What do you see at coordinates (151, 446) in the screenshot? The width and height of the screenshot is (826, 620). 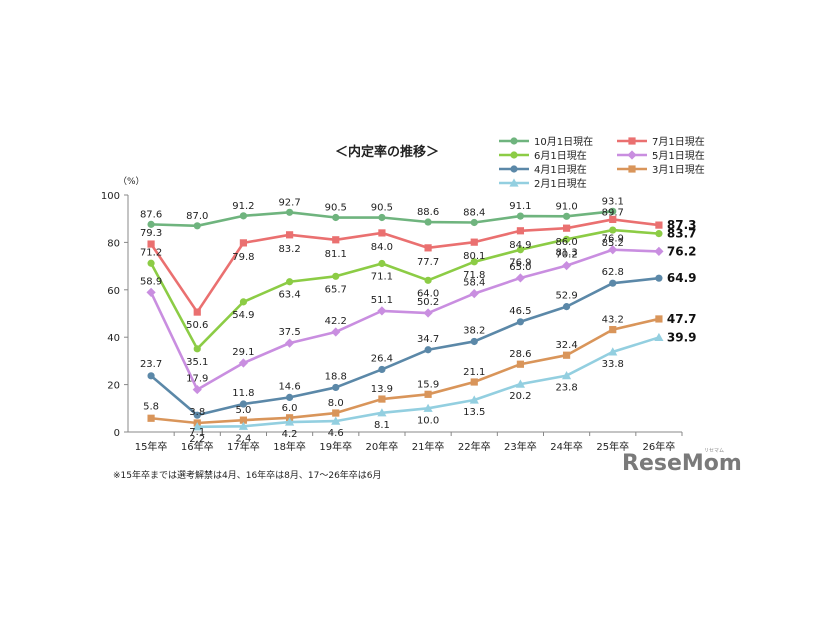 I see `x-tick-label: 15年卒` at bounding box center [151, 446].